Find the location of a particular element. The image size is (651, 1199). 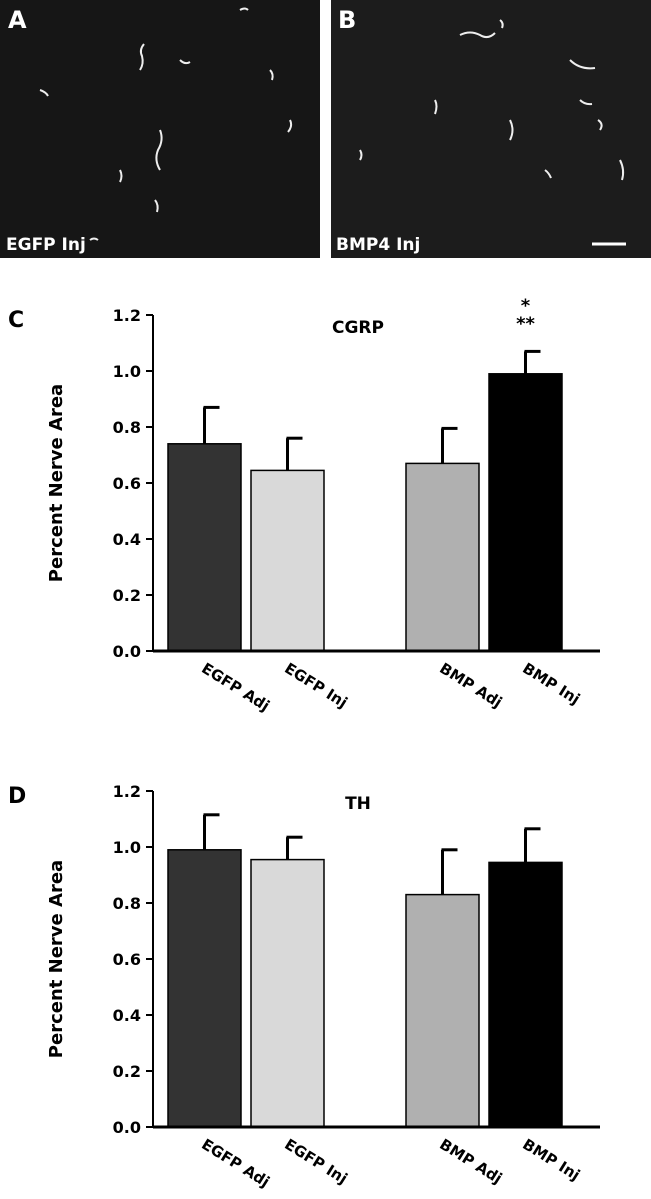

panel-label: A is located at coordinates (17, 20).